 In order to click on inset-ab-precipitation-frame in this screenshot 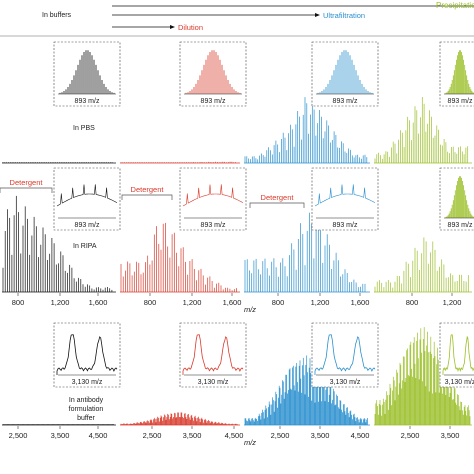, I will do `click(456, 355)`.